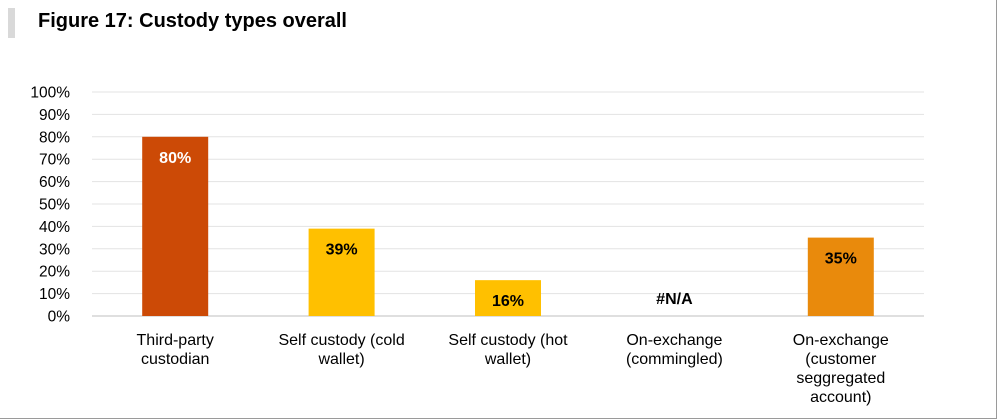 The image size is (998, 420). I want to click on data-label: #N/A, so click(674, 299).